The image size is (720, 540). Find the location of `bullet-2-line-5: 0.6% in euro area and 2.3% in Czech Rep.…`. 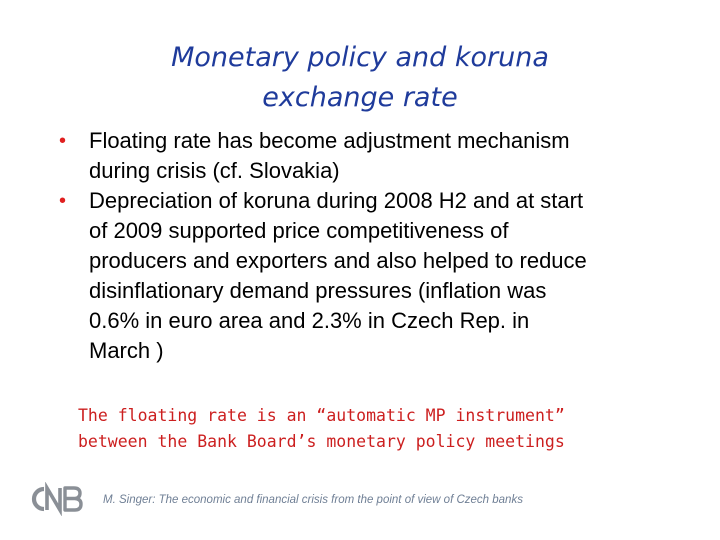

bullet-2-line-5: 0.6% in euro area and 2.3% in Czech Rep.… is located at coordinates (309, 320).